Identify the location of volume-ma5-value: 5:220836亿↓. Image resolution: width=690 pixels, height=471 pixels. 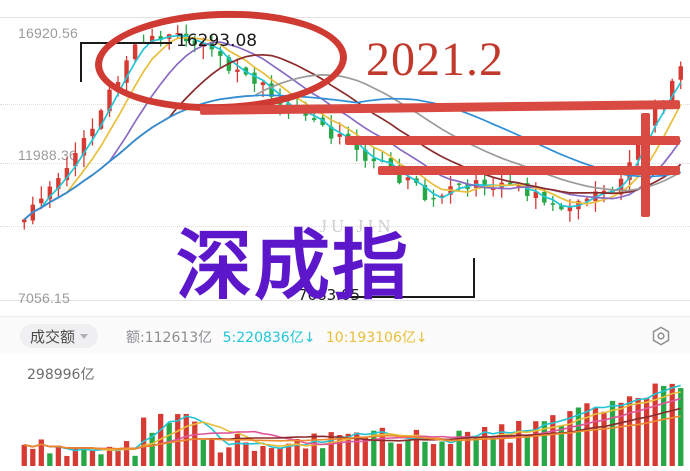
(269, 338).